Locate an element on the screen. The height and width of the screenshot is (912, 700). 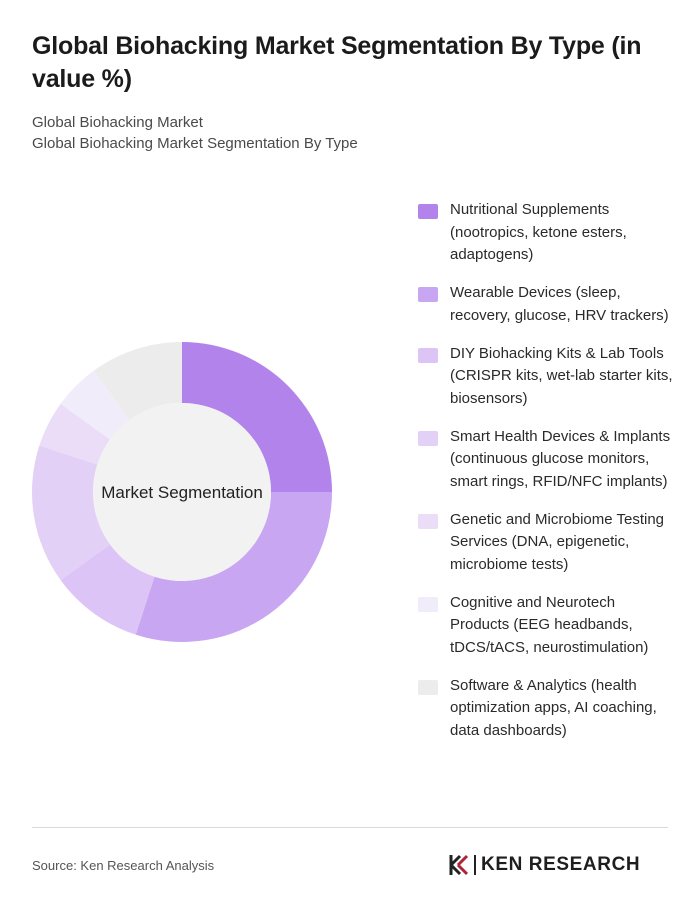
breadcrumb-market: Global Biohacking Market is located at coordinates (117, 122).